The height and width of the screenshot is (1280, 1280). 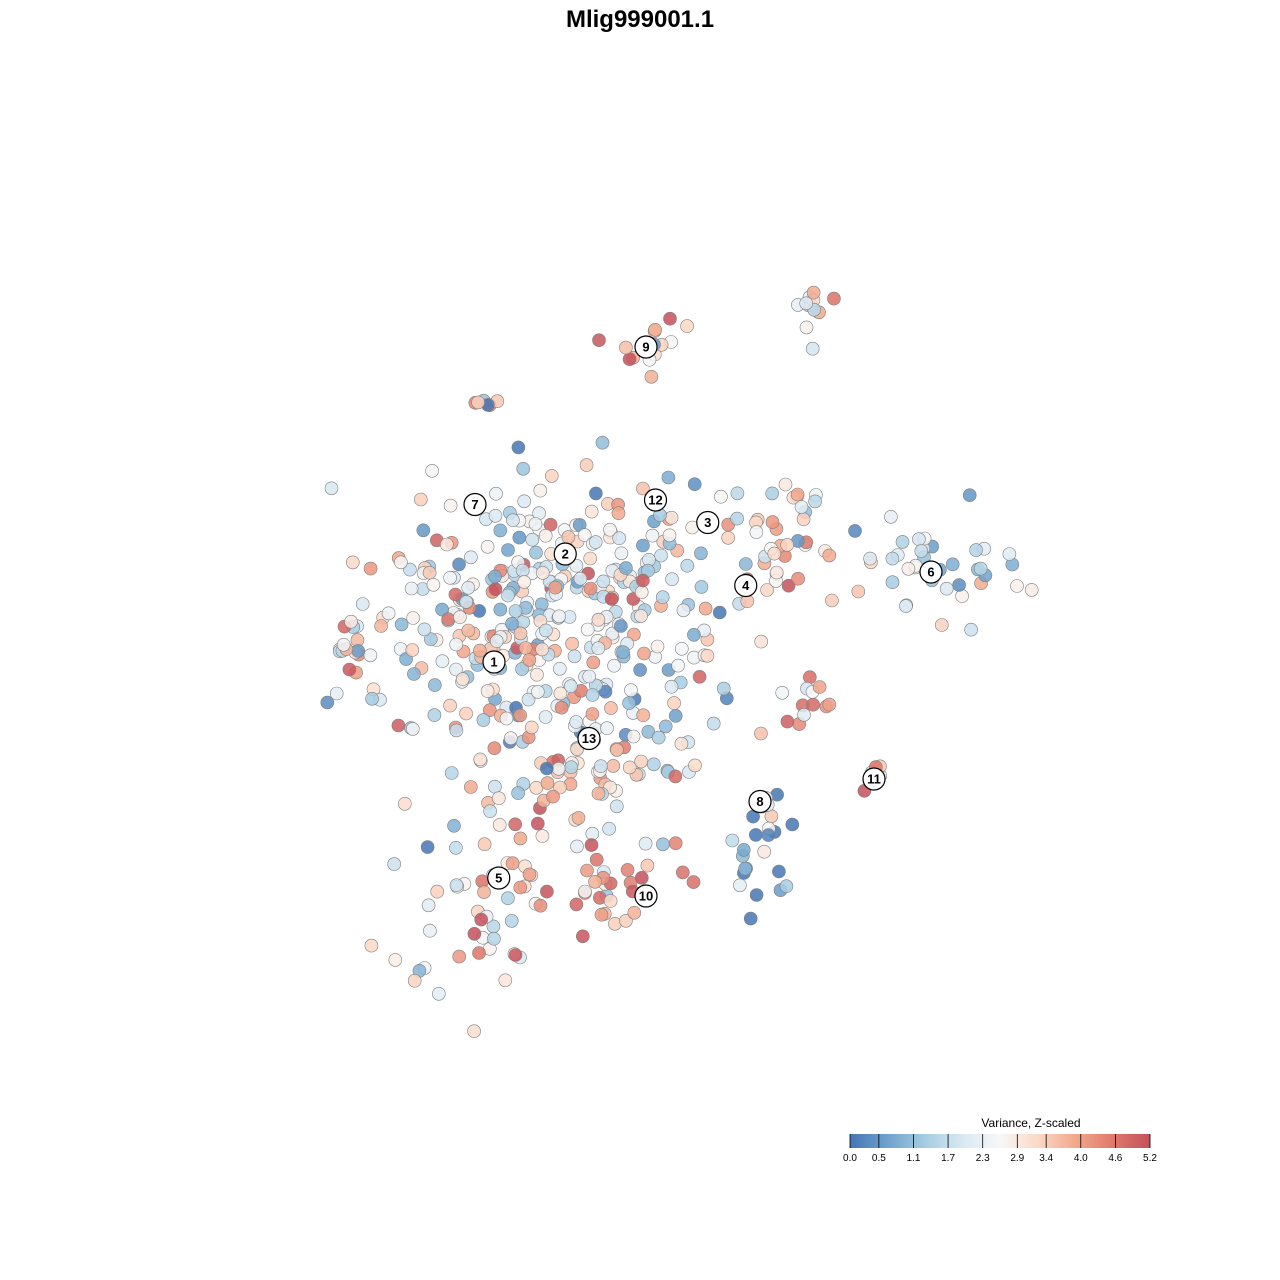 What do you see at coordinates (589, 738) in the screenshot?
I see `cluster-label-13: 13` at bounding box center [589, 738].